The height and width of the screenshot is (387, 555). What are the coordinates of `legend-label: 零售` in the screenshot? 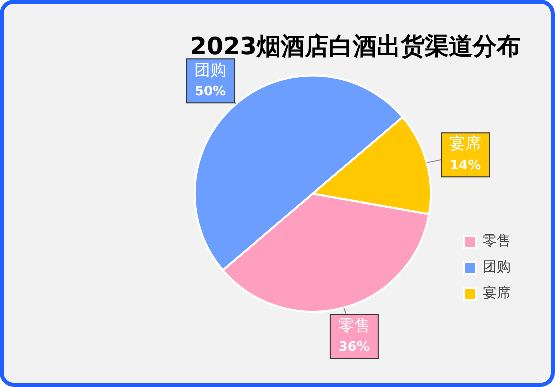 It's located at (497, 242).